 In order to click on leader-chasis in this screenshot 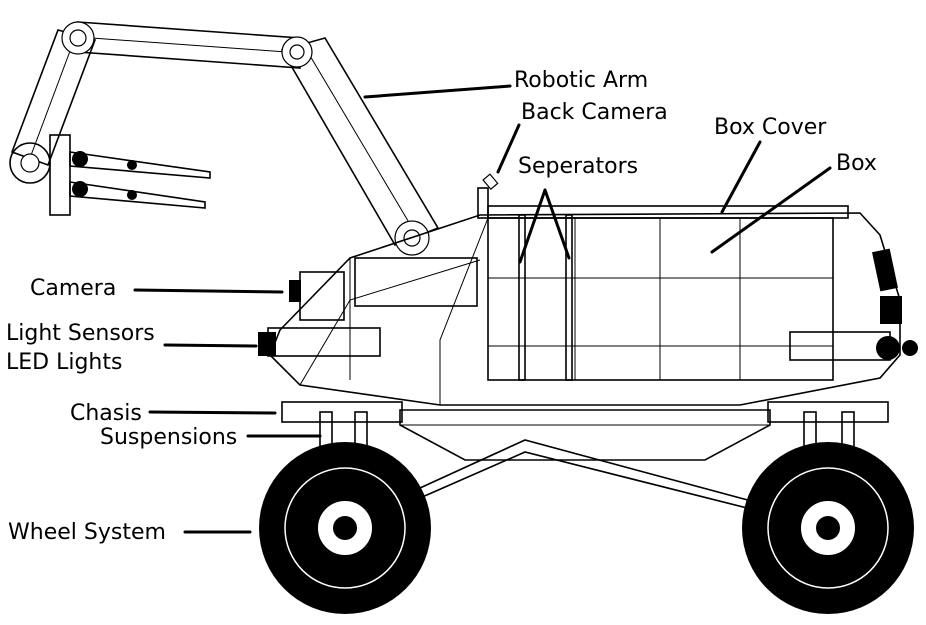, I will do `click(212, 412)`.